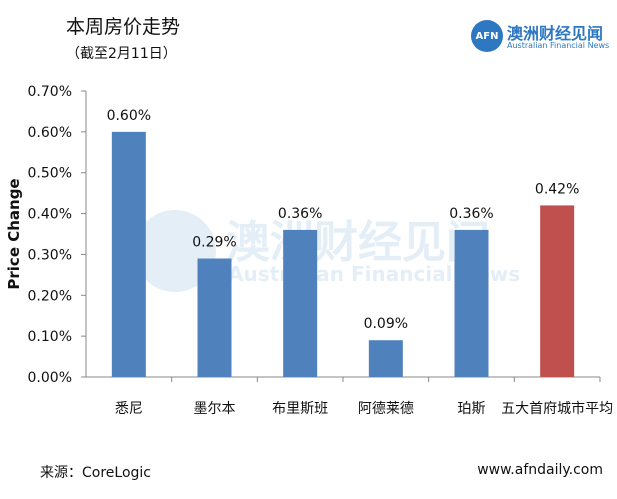 This screenshot has width=617, height=499. Describe the element at coordinates (555, 33) in the screenshot. I see `logo-name-cn: 澳洲财经见闻` at that location.